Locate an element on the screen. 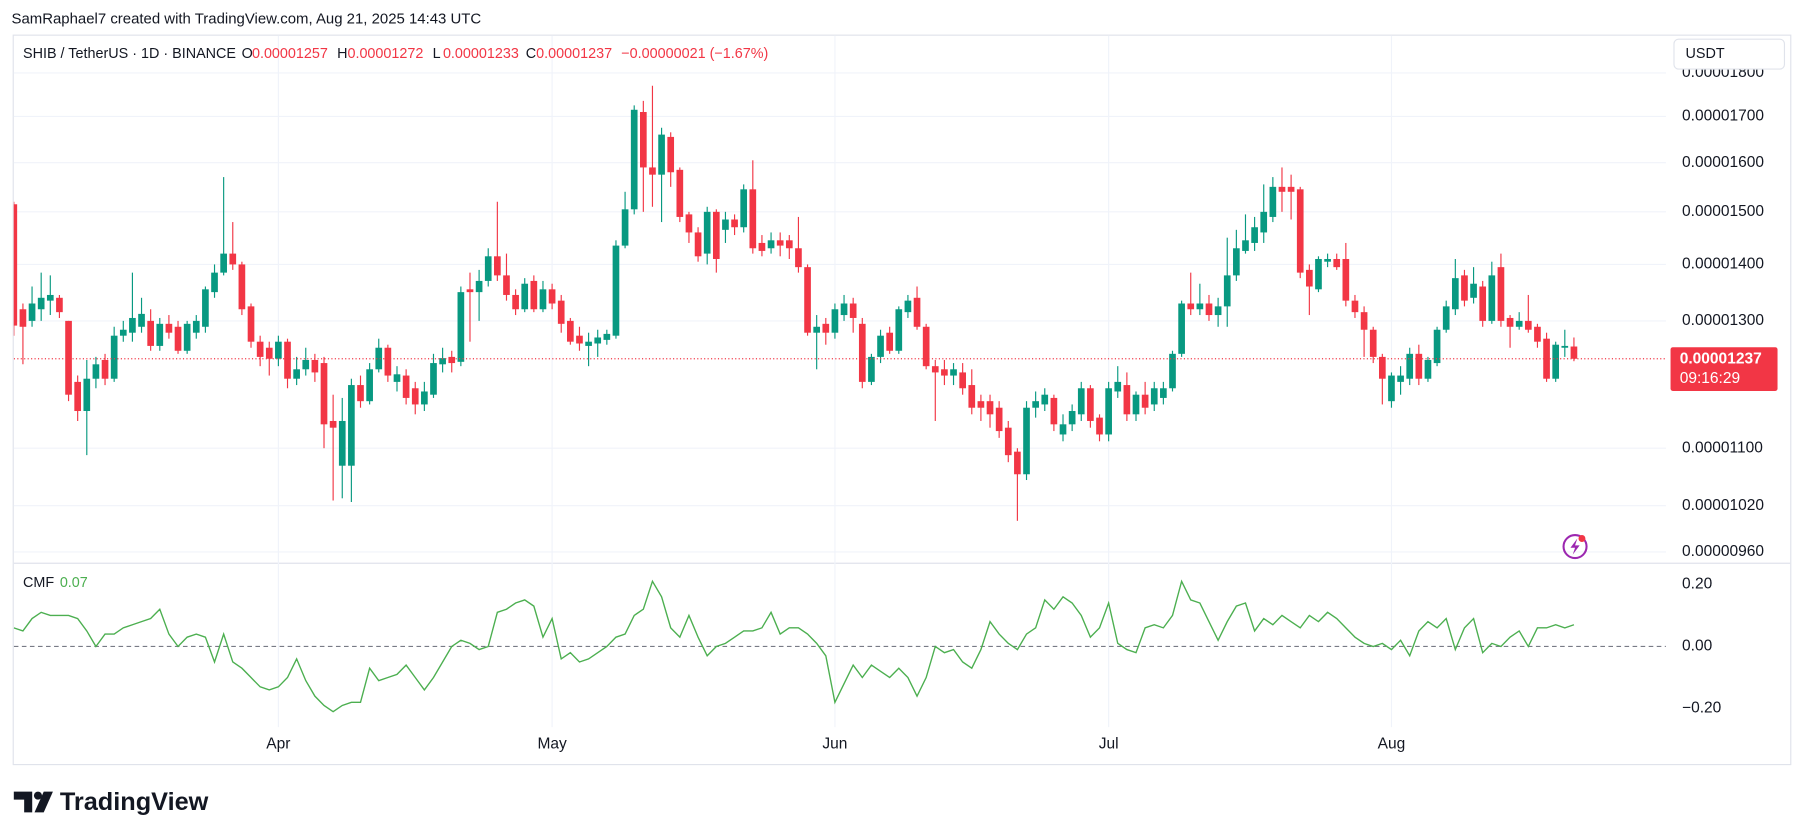 The image size is (1804, 840). currency: USDT is located at coordinates (1704, 54).